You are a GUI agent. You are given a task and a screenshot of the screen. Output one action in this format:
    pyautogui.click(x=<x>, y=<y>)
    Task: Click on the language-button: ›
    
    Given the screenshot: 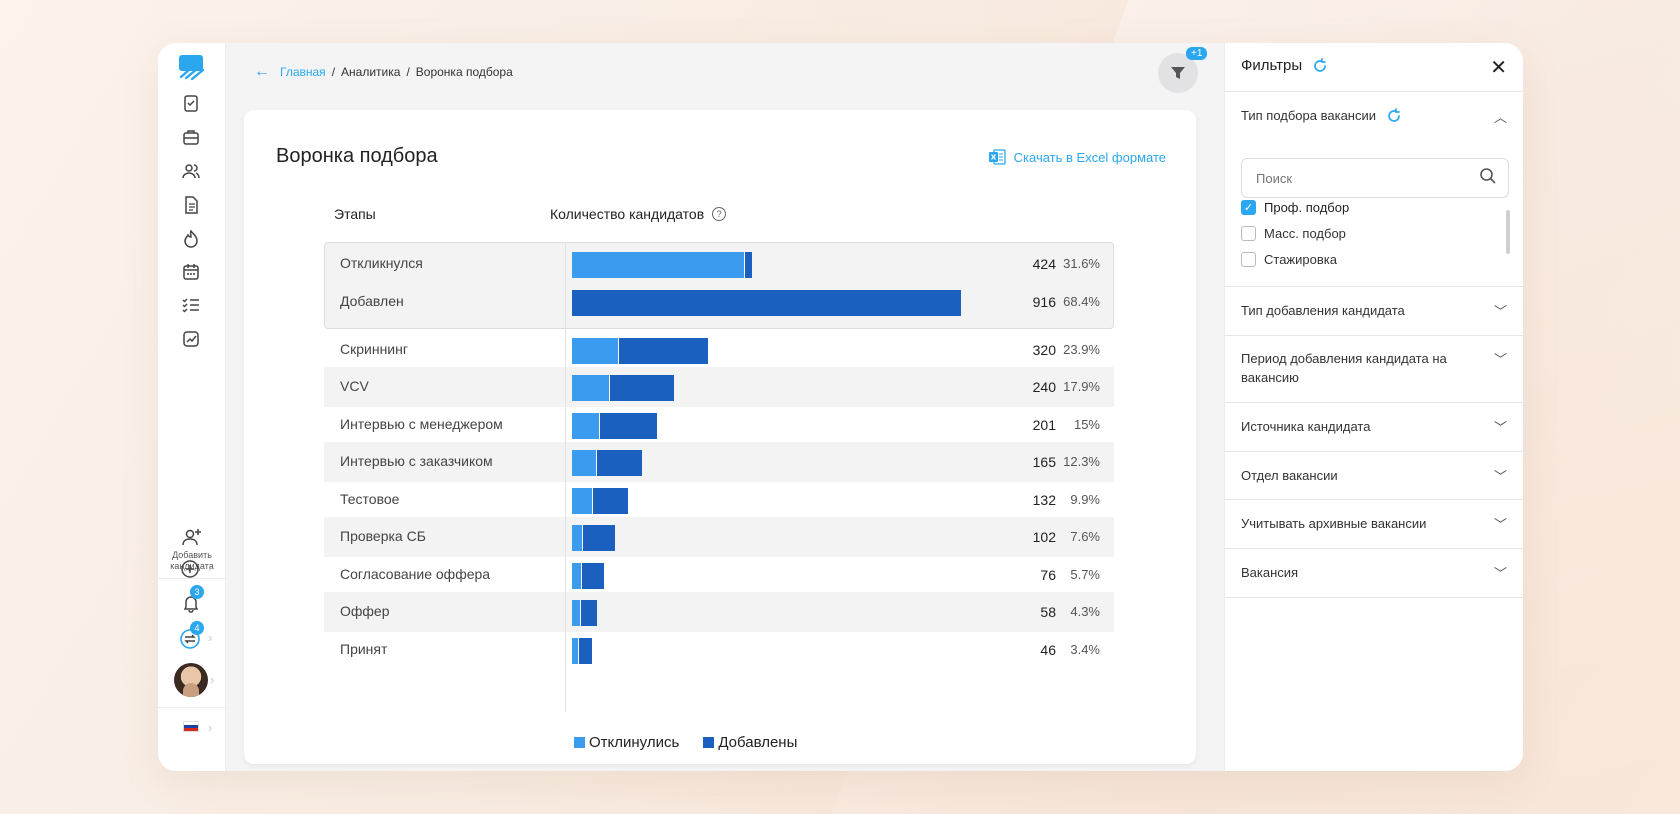 What is the action you would take?
    pyautogui.click(x=192, y=729)
    